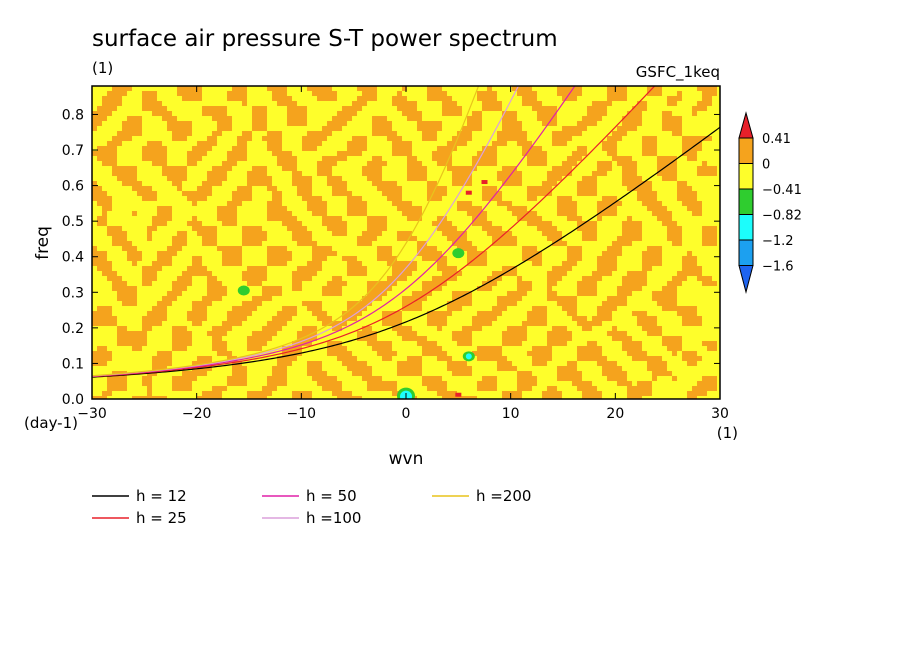  I want to click on legend-label: h = 25, so click(161, 518).